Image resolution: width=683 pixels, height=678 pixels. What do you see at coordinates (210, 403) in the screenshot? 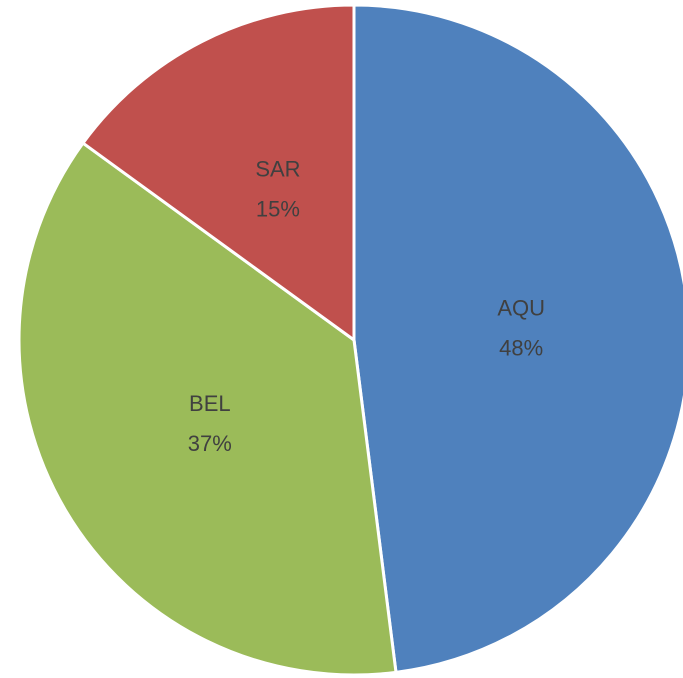
I see `slice-category-label: BEL` at bounding box center [210, 403].